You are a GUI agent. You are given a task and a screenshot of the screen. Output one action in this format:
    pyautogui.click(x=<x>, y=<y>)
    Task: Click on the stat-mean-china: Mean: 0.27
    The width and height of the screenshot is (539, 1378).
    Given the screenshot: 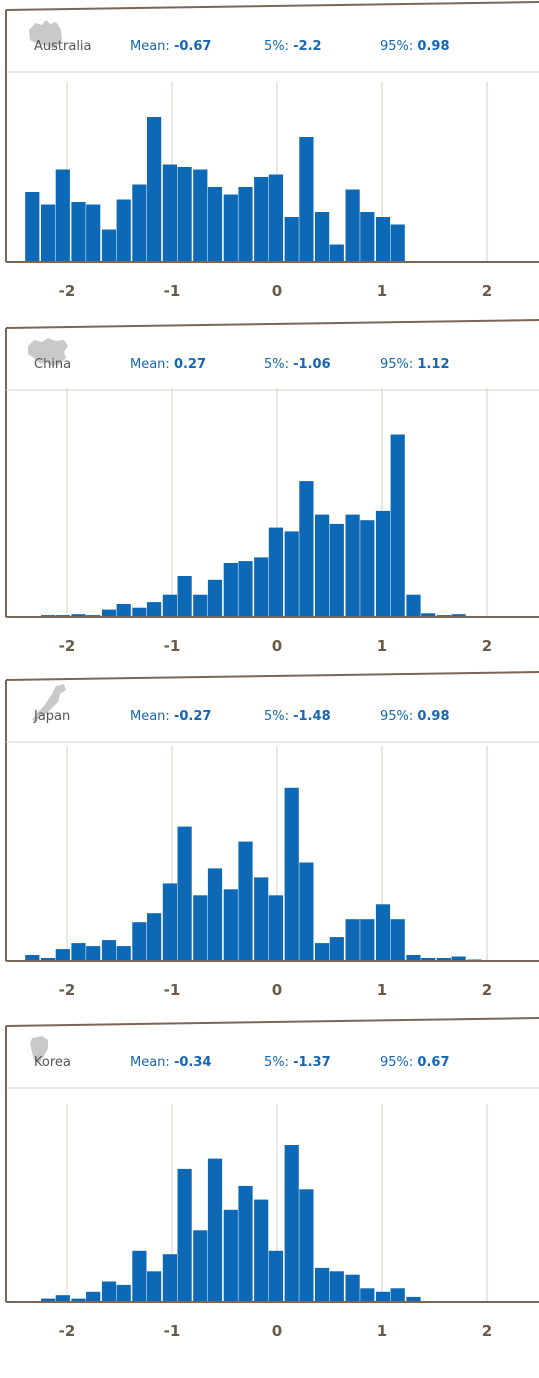 What is the action you would take?
    pyautogui.click(x=168, y=364)
    